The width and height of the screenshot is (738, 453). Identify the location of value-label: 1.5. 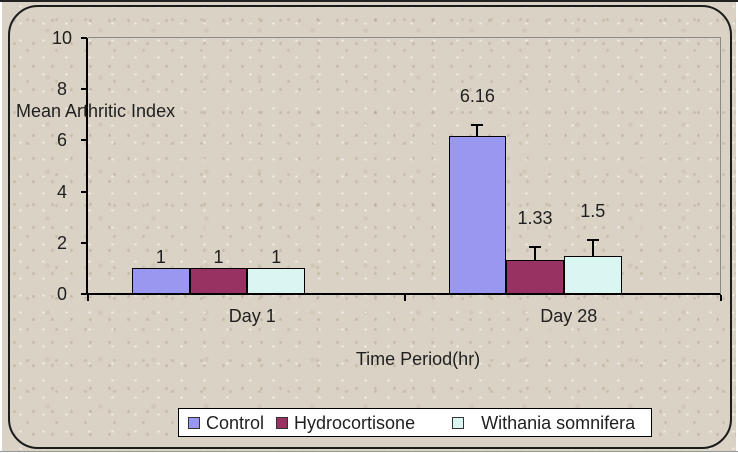
(593, 211).